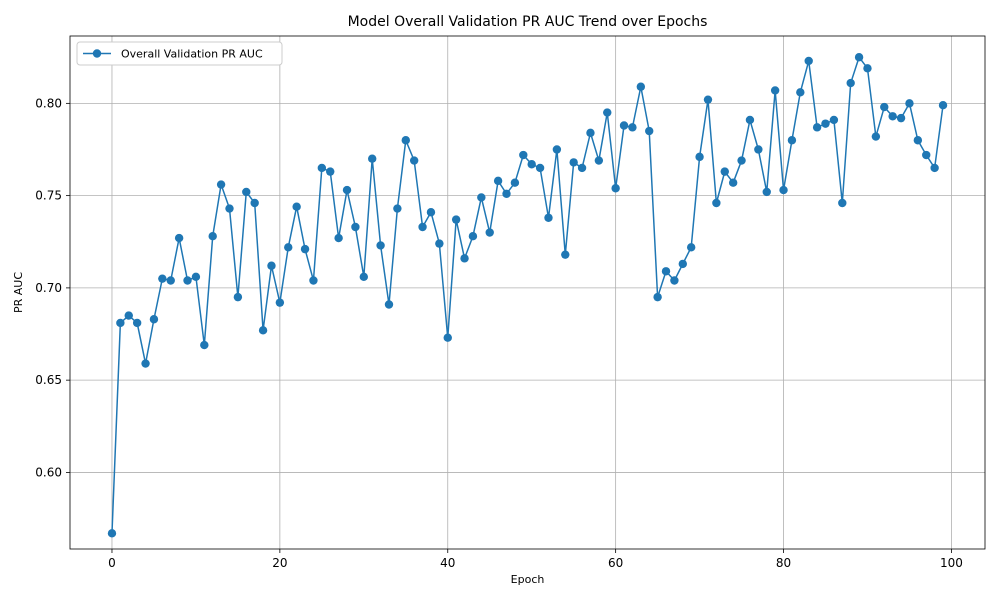  Describe the element at coordinates (48, 380) in the screenshot. I see `y-tick-label: 0.65` at that location.